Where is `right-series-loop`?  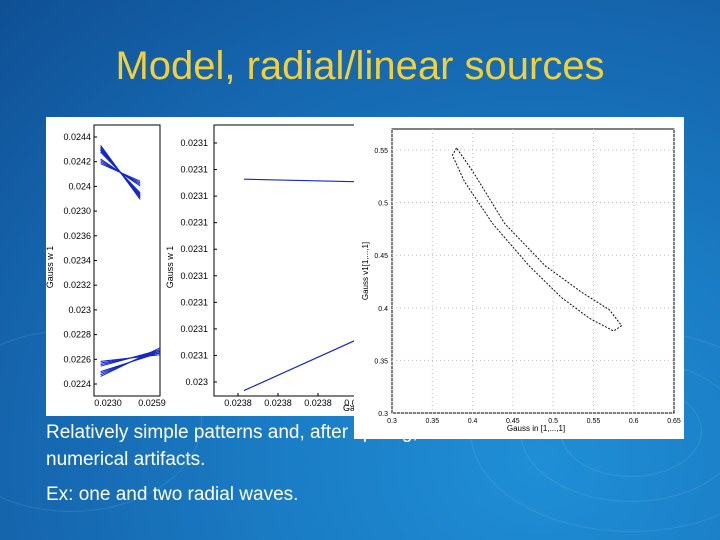 right-series-loop is located at coordinates (537, 239).